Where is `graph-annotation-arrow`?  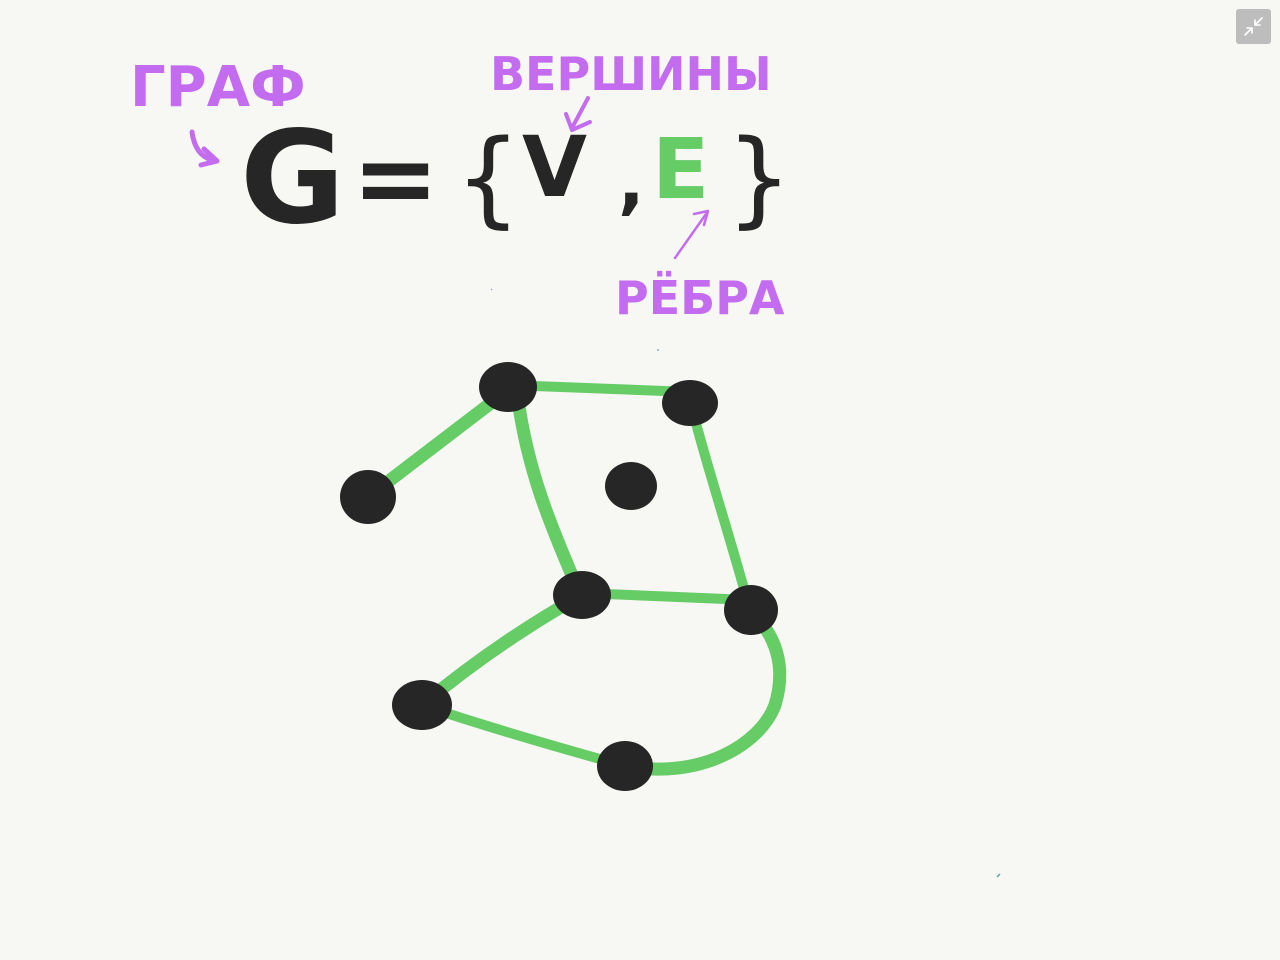 graph-annotation-arrow is located at coordinates (202, 146).